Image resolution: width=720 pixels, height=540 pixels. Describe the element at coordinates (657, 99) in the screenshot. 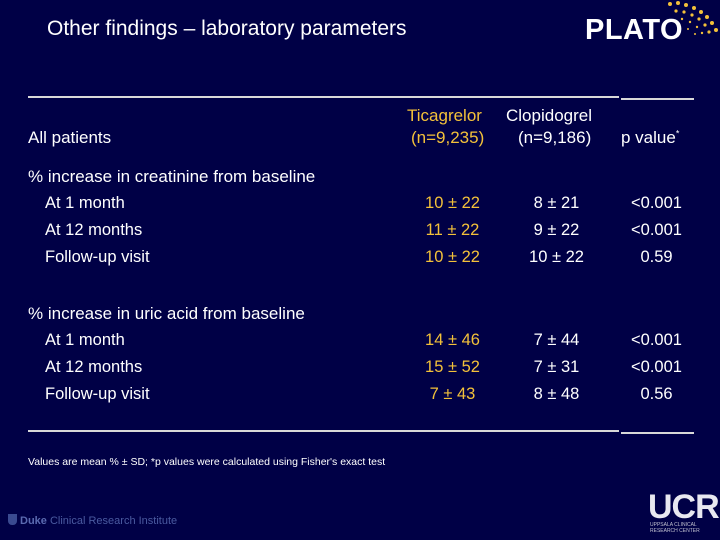

I see `top-rule-right` at that location.